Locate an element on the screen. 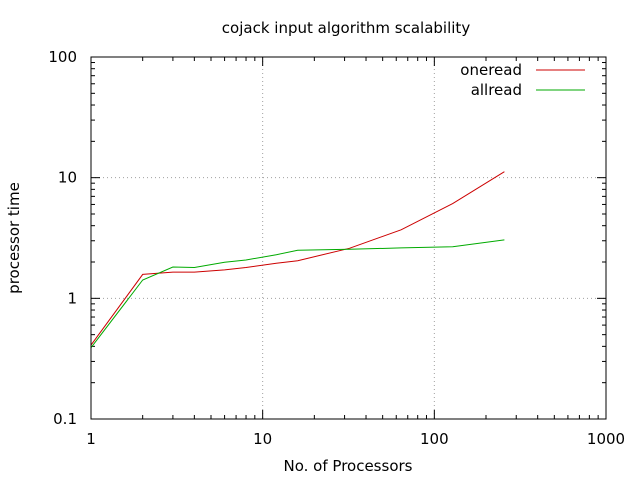 This screenshot has height=480, width=640. y-tick-label: 0.1 is located at coordinates (65, 419).